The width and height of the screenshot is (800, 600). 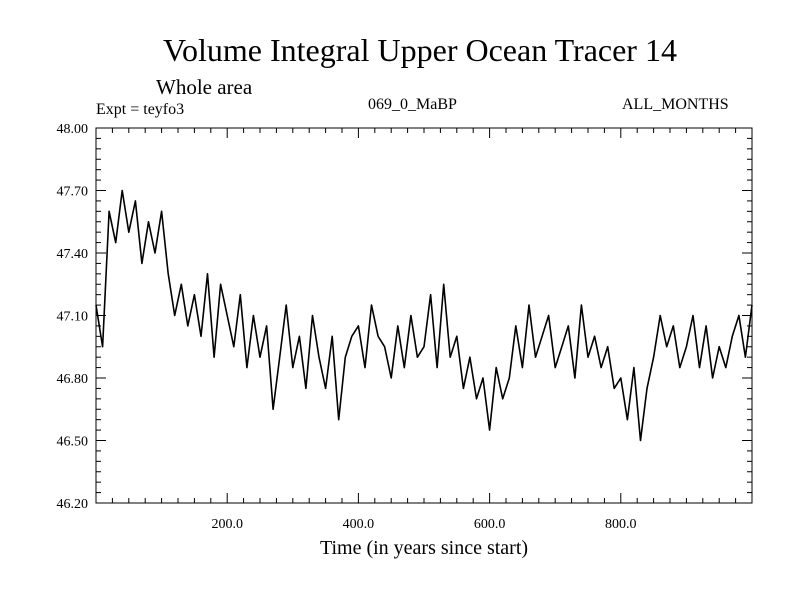 What do you see at coordinates (204, 87) in the screenshot?
I see `chart-subtitle: Whole area` at bounding box center [204, 87].